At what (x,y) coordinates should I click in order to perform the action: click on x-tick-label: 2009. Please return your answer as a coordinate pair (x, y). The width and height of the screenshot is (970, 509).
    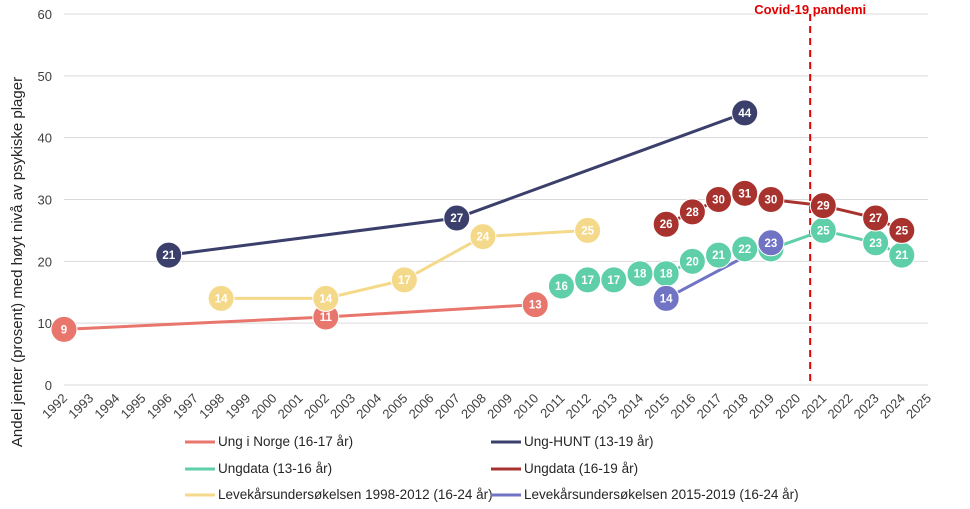
    Looking at the image, I should click on (499, 406).